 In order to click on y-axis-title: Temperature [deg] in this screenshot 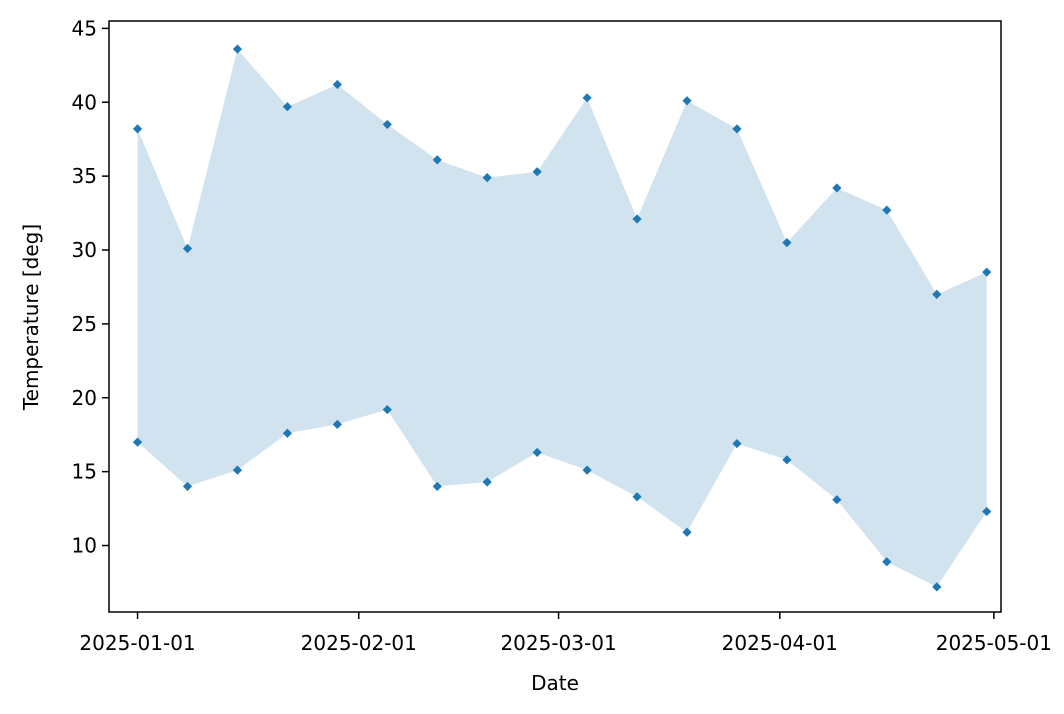, I will do `click(31, 317)`.